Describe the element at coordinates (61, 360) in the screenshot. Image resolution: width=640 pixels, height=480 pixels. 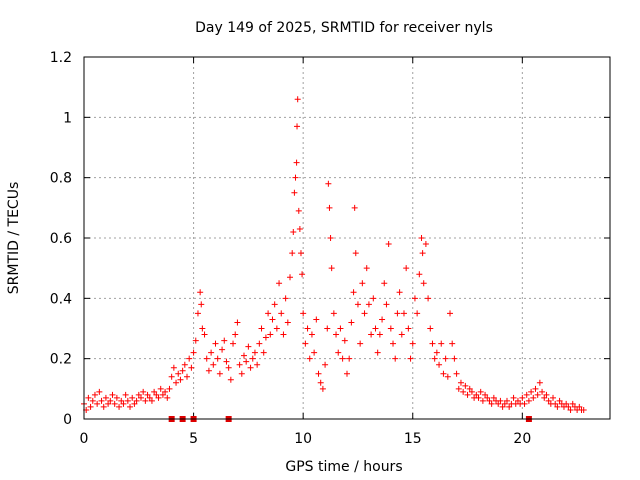
I see `y-tick-label: 0.2` at that location.